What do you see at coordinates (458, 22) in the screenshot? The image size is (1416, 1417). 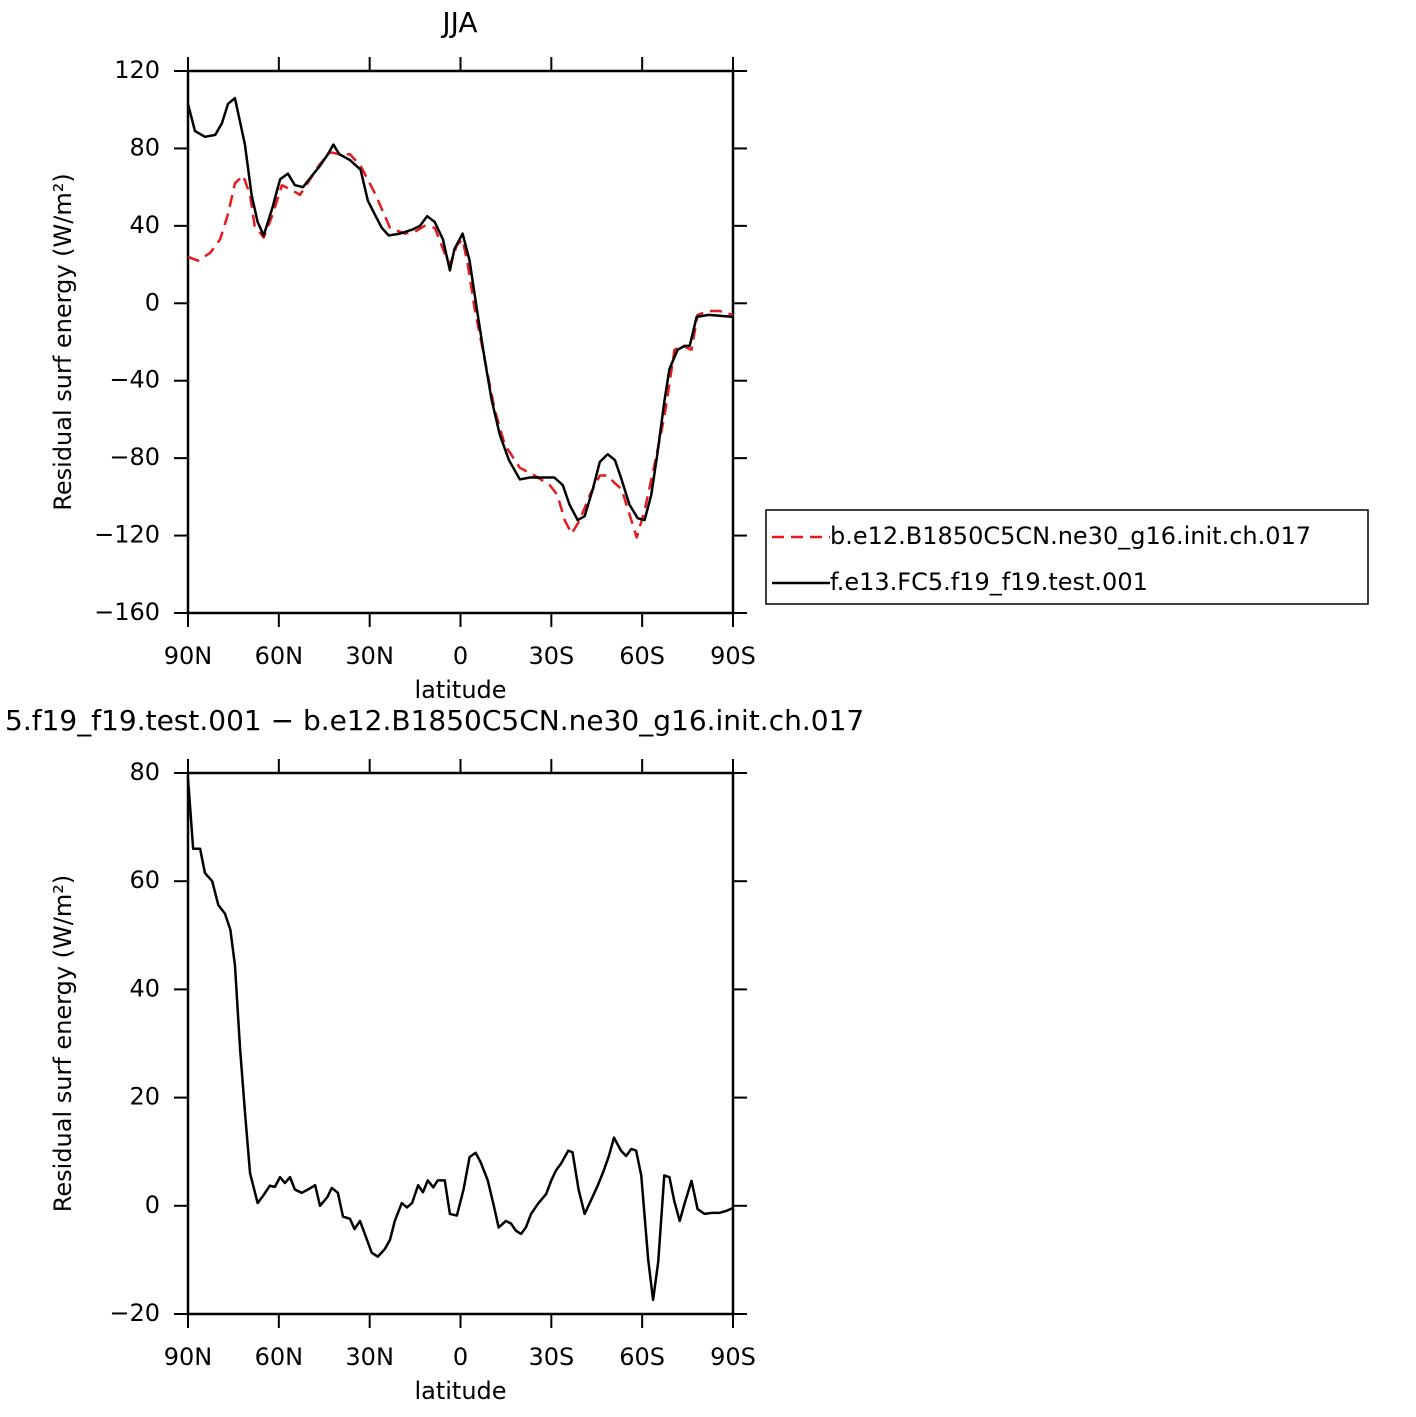 I see `chart-title: JJA` at bounding box center [458, 22].